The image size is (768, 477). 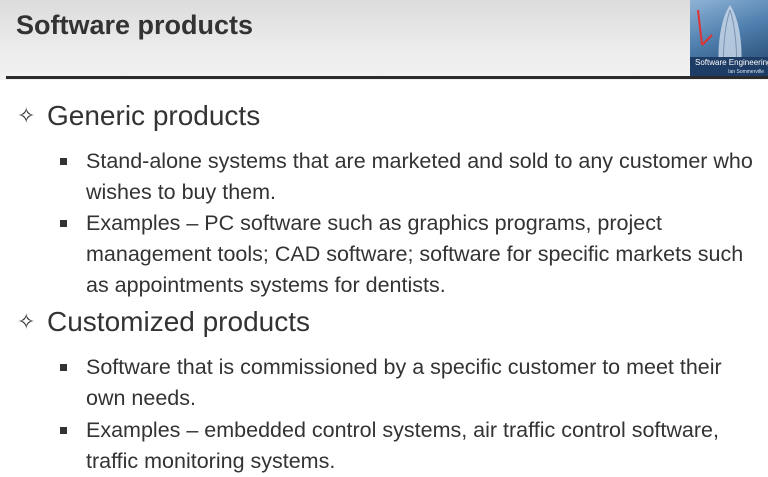 What do you see at coordinates (731, 62) in the screenshot?
I see `cover-title: Software Engineering` at bounding box center [731, 62].